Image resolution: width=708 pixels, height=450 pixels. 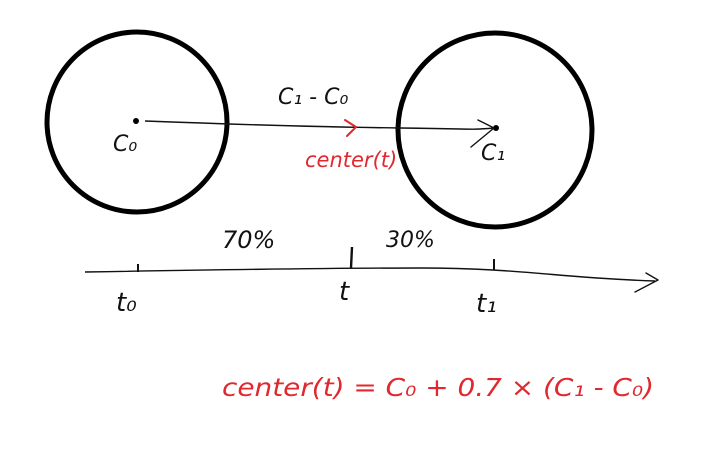 What do you see at coordinates (646, 282) in the screenshot?
I see `timeline-arrowhead` at bounding box center [646, 282].